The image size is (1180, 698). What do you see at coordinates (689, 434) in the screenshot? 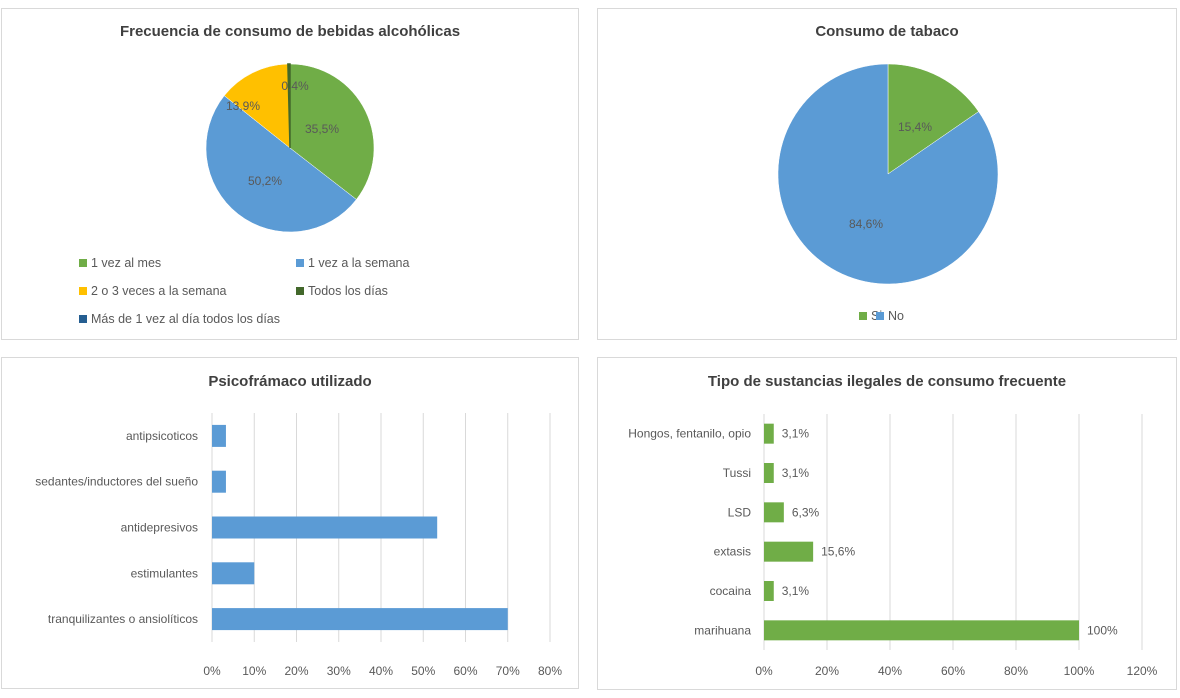
I see `category-label: Hongos, fentanilo, opio` at bounding box center [689, 434].